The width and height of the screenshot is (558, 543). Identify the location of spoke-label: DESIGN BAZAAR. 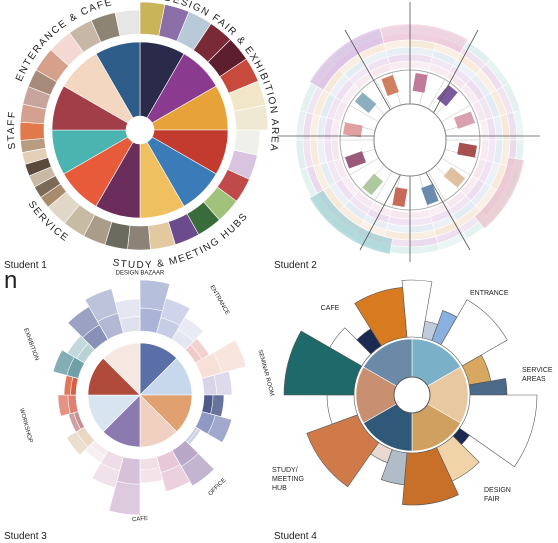
(140, 274).